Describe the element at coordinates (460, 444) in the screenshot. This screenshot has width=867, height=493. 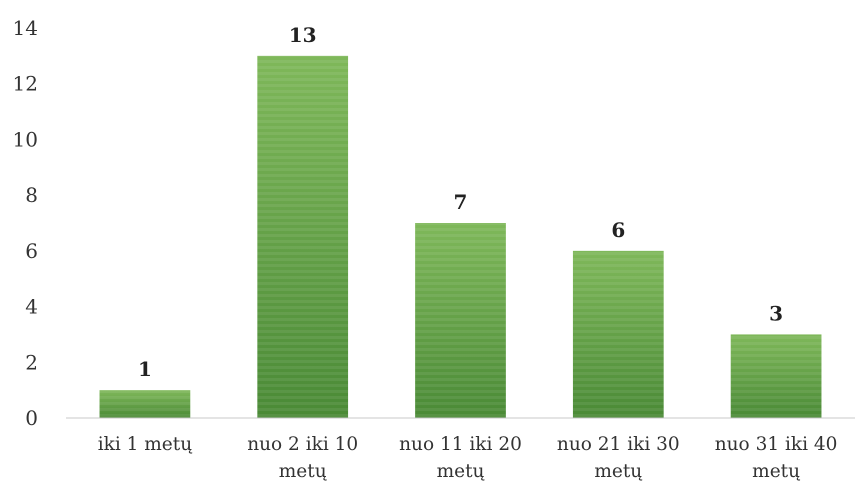
I see `x-tick-label: nuo 11 iki 20` at that location.